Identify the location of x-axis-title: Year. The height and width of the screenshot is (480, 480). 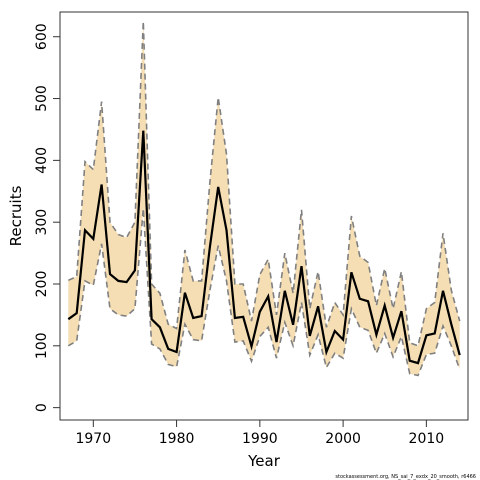
(264, 461).